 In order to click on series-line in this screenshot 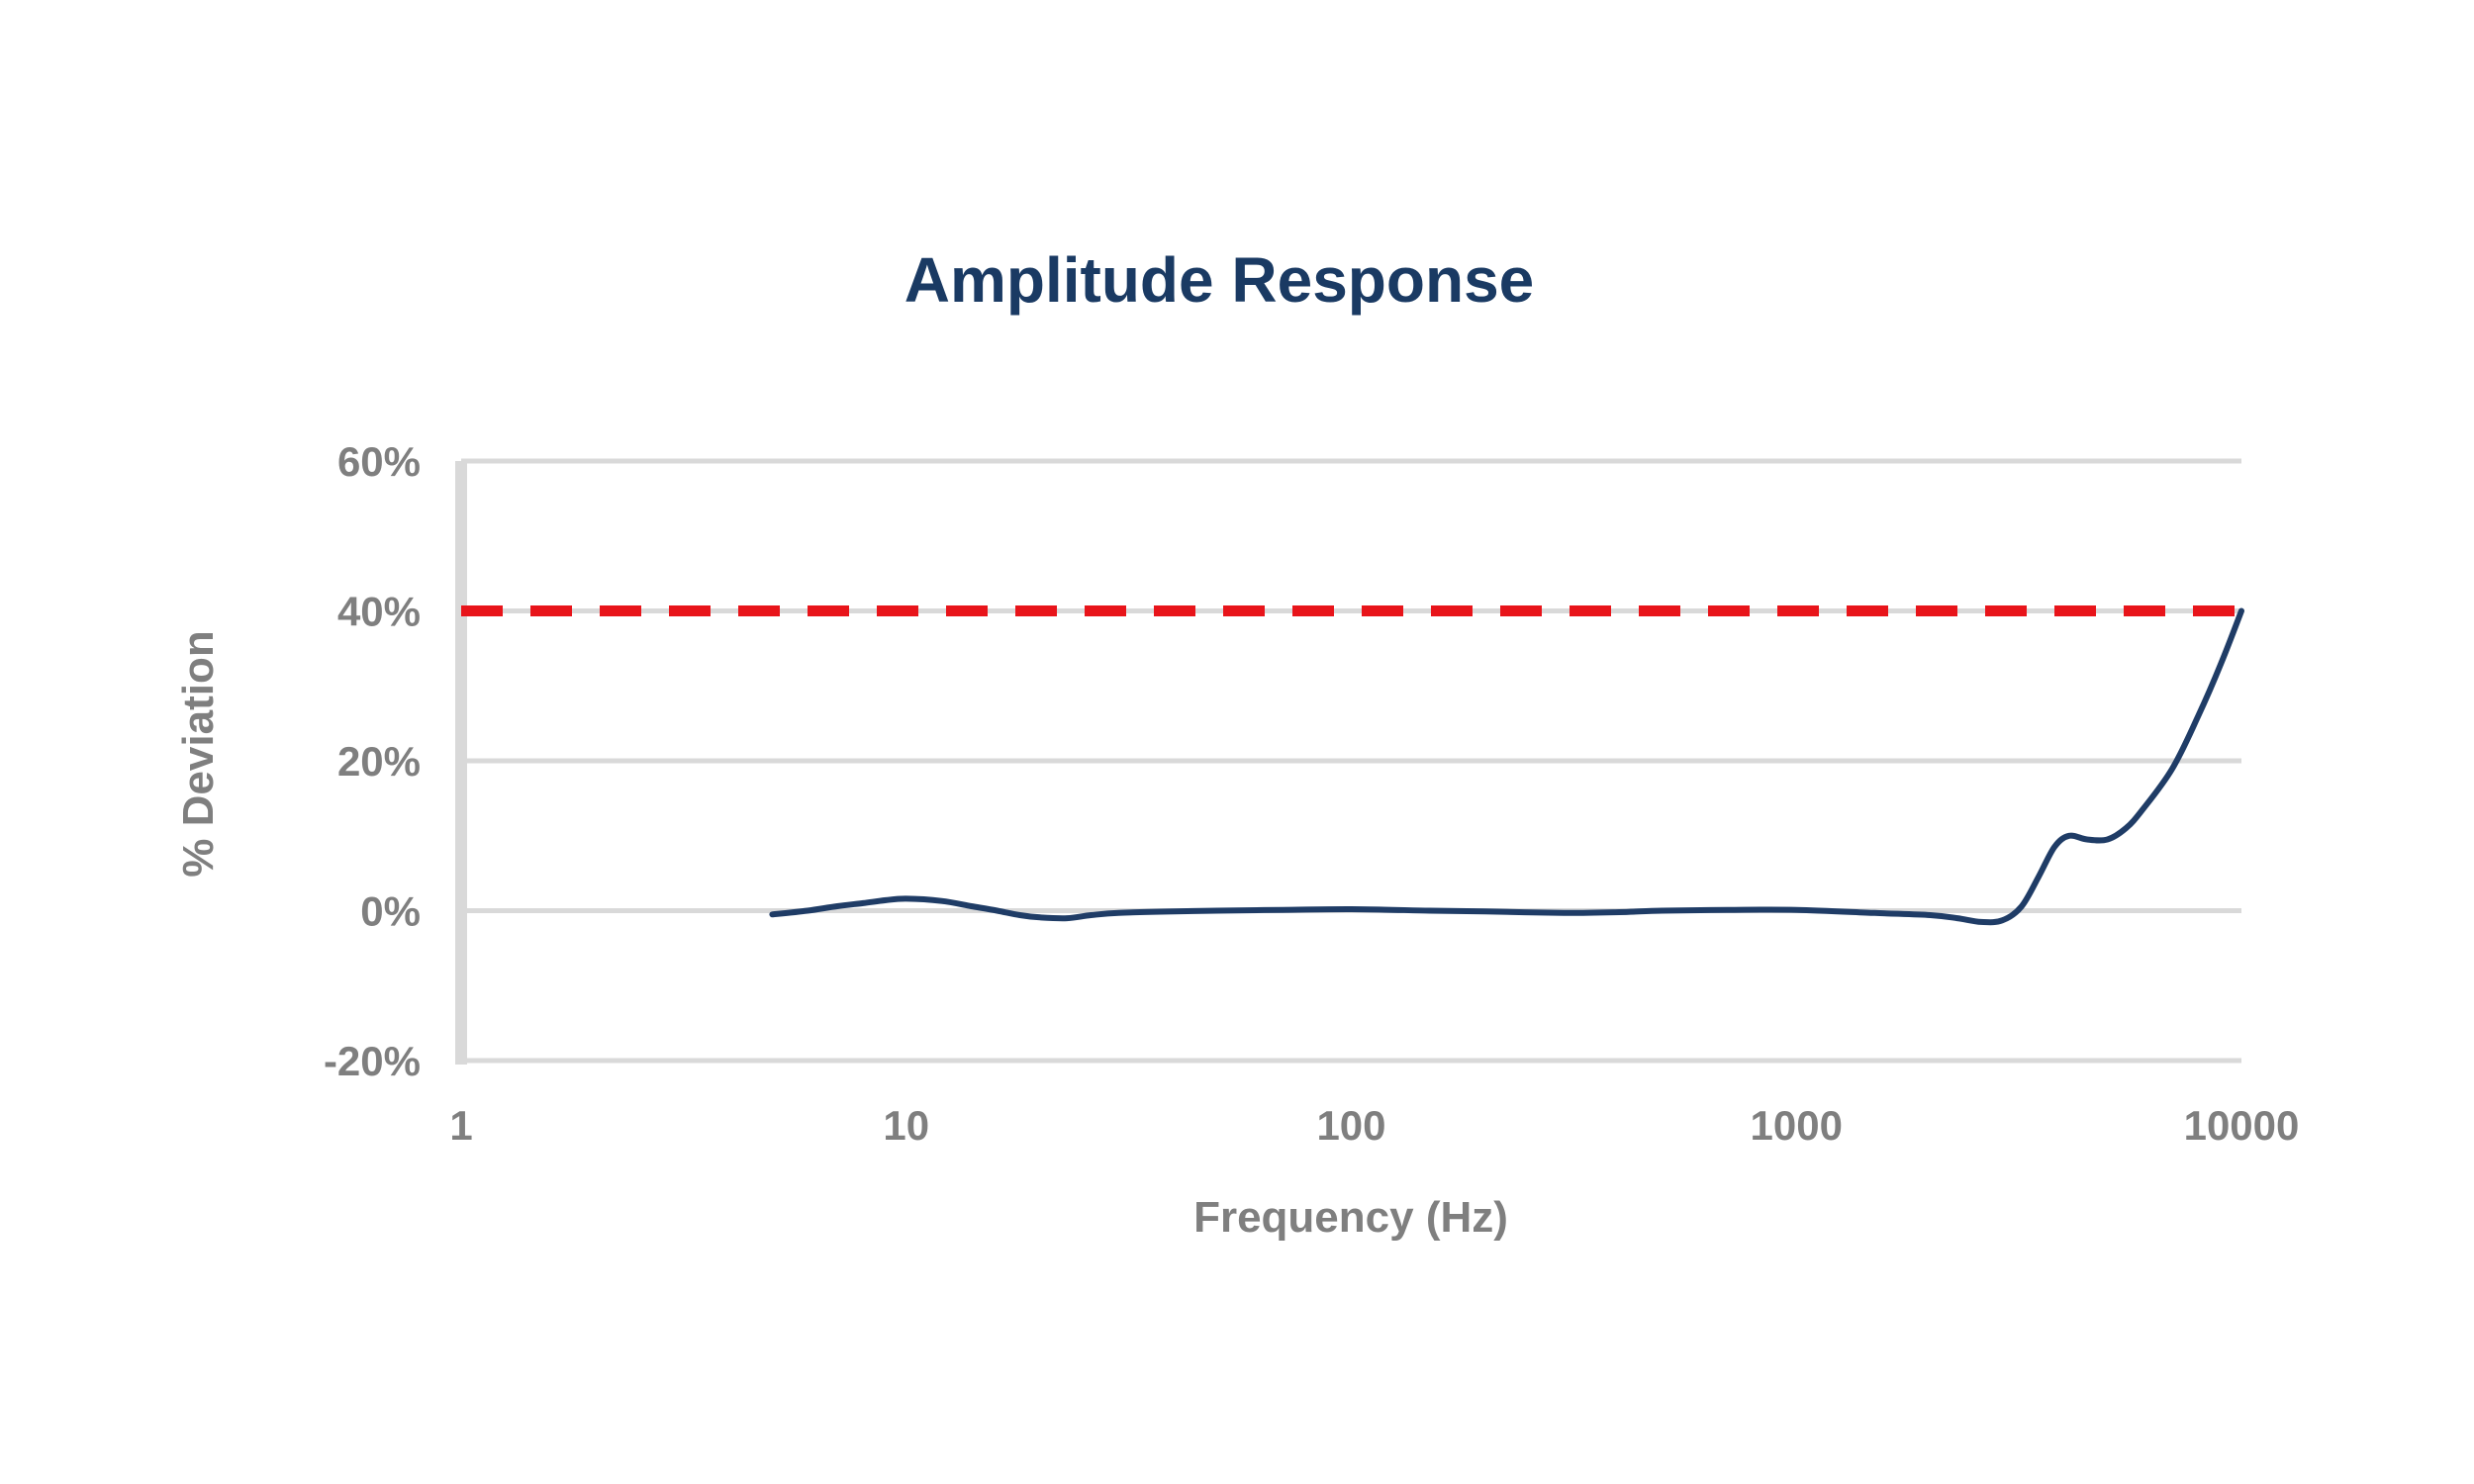, I will do `click(1507, 766)`.